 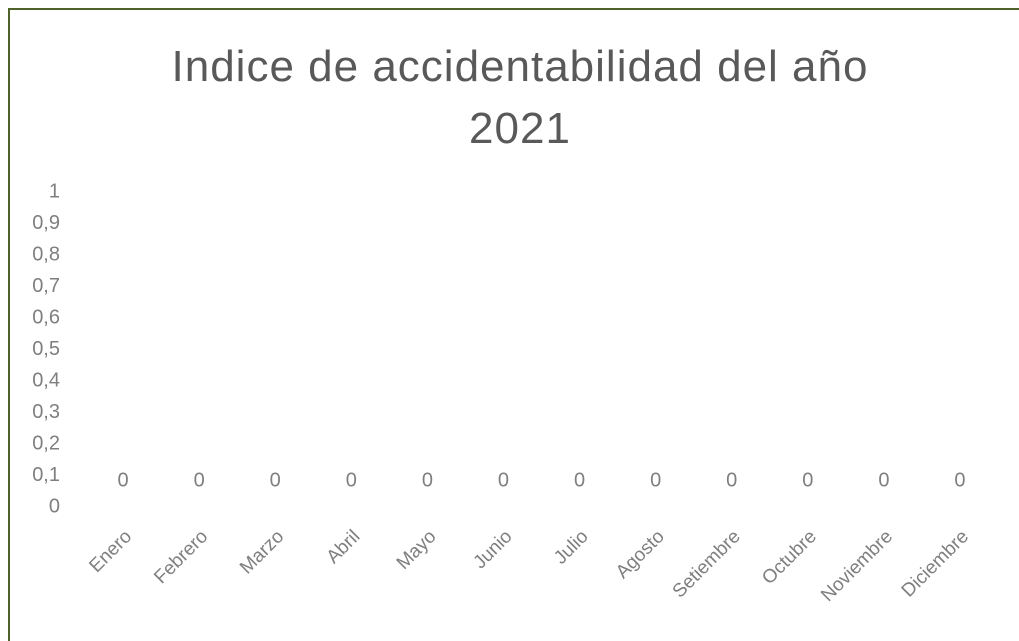 What do you see at coordinates (46, 223) in the screenshot?
I see `y-tick-label: 0,9` at bounding box center [46, 223].